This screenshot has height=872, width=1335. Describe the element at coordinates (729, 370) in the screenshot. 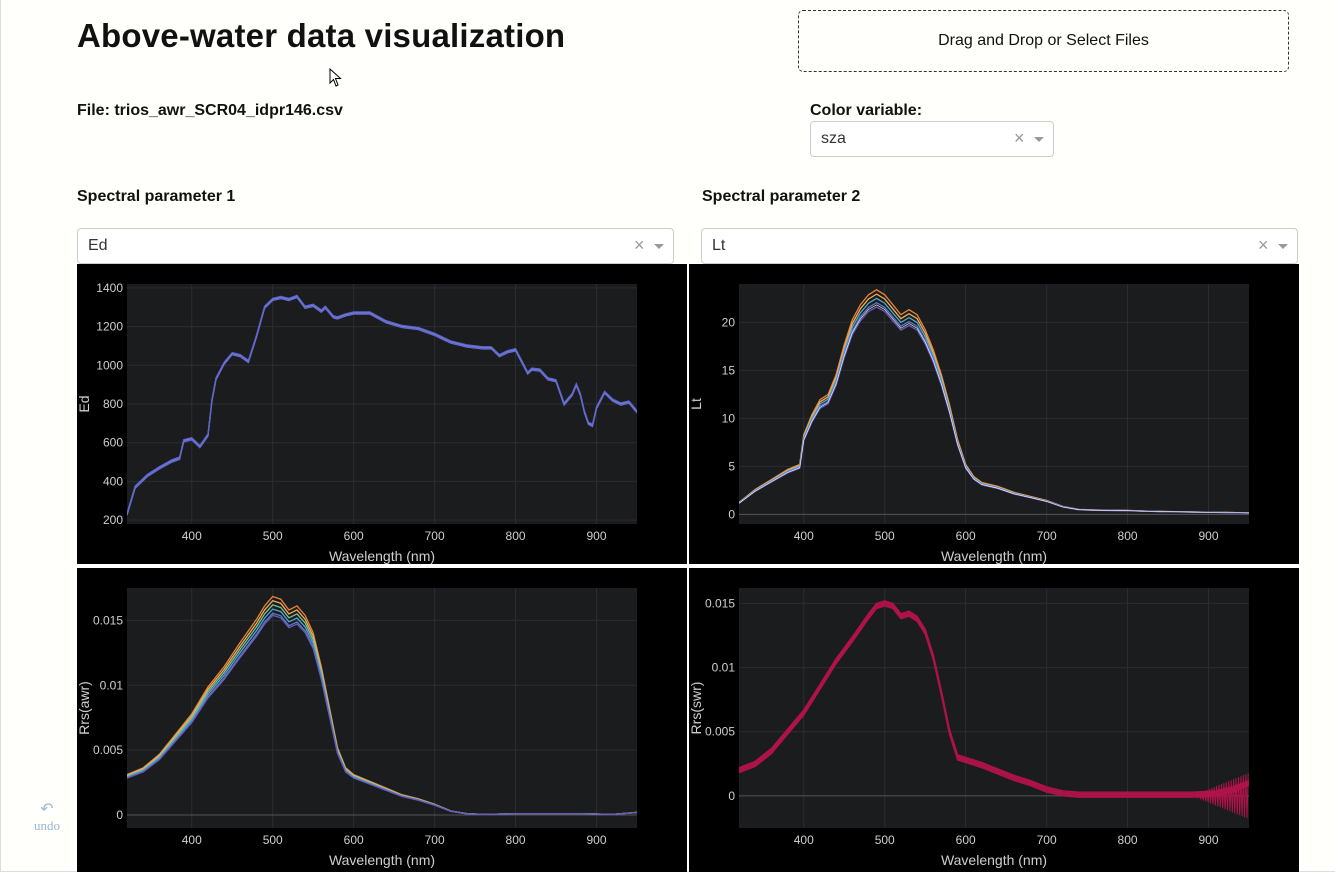

I see `y-tick-label: 15` at that location.